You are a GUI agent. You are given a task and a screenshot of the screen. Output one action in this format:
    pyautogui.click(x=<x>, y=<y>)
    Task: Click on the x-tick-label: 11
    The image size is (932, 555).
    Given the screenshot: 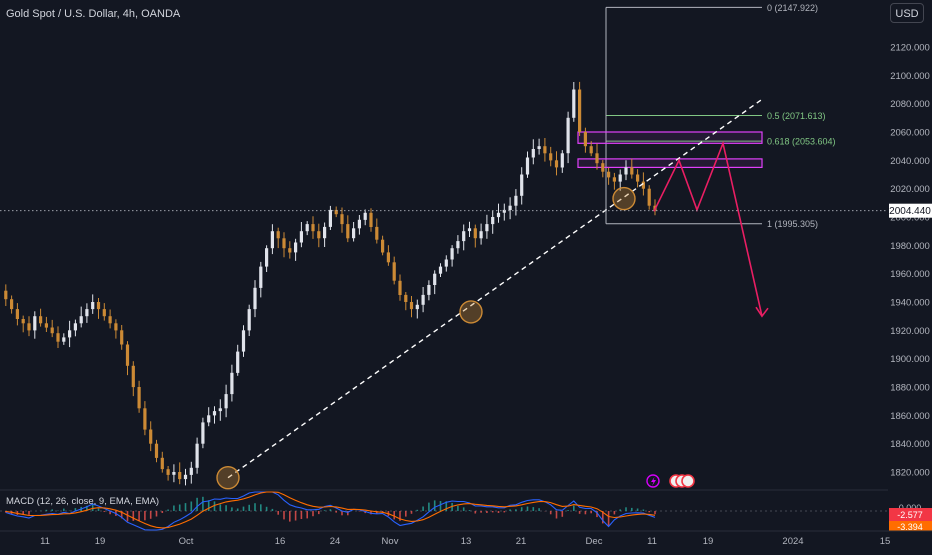 What is the action you would take?
    pyautogui.click(x=45, y=541)
    